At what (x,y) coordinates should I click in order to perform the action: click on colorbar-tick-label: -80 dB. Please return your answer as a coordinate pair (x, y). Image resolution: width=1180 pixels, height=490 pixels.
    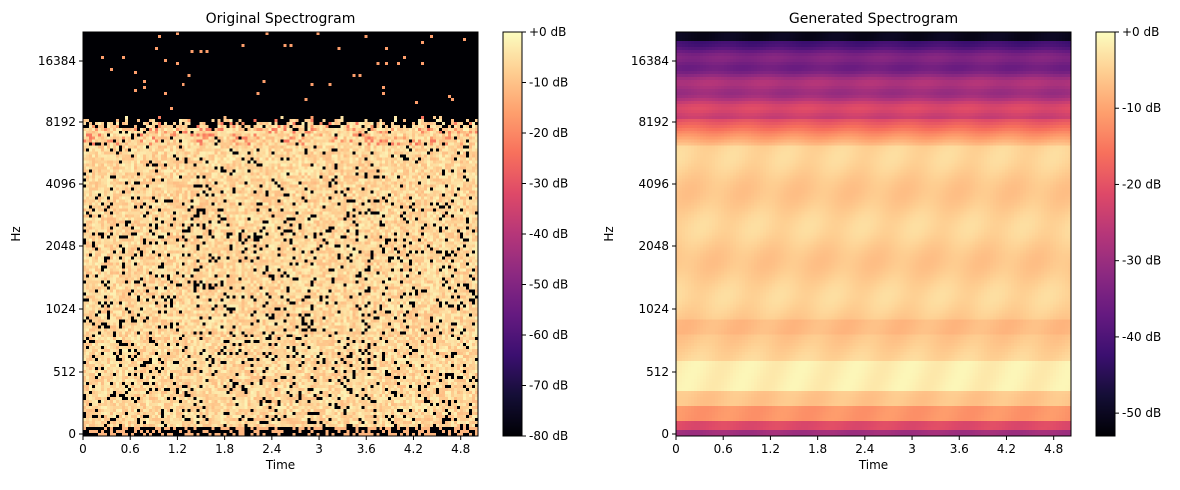
    Looking at the image, I should click on (548, 436).